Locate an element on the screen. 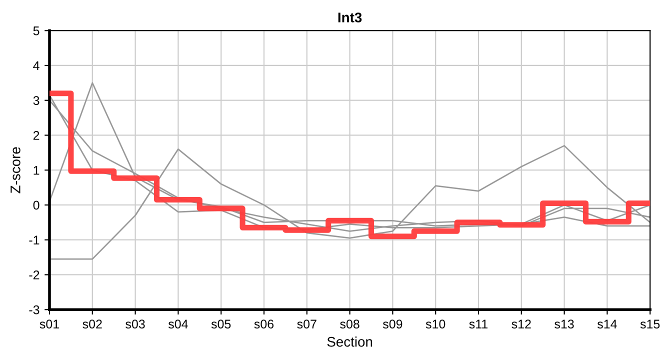 The image size is (660, 360). y-axis-title: Z-score is located at coordinates (15, 170).